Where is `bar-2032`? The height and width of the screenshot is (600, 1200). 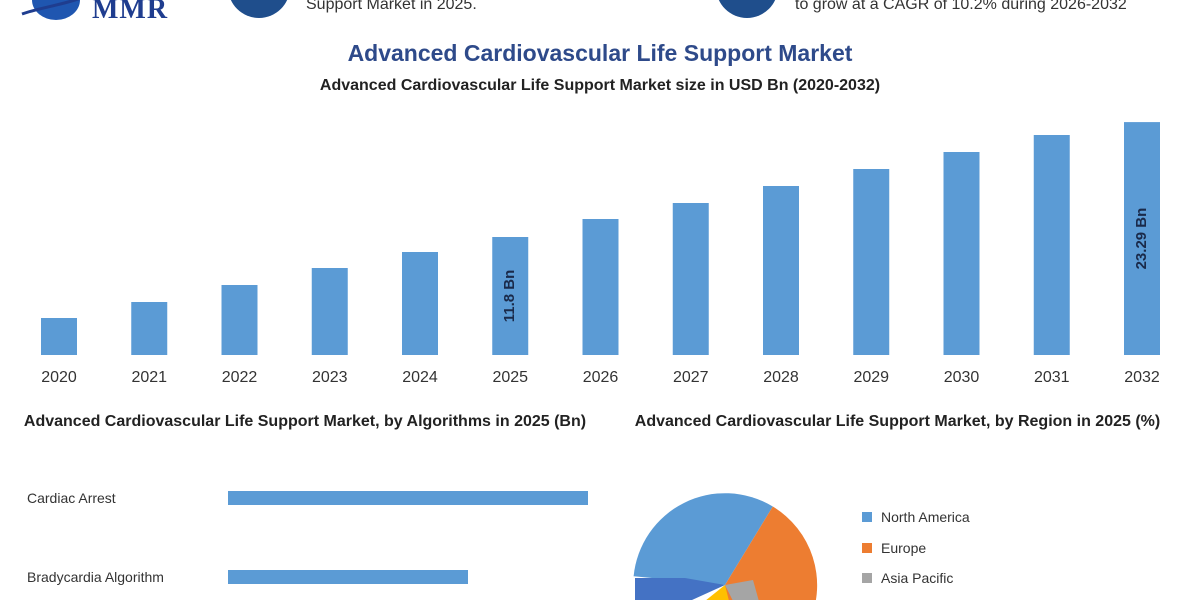 bar-2032 is located at coordinates (1142, 238).